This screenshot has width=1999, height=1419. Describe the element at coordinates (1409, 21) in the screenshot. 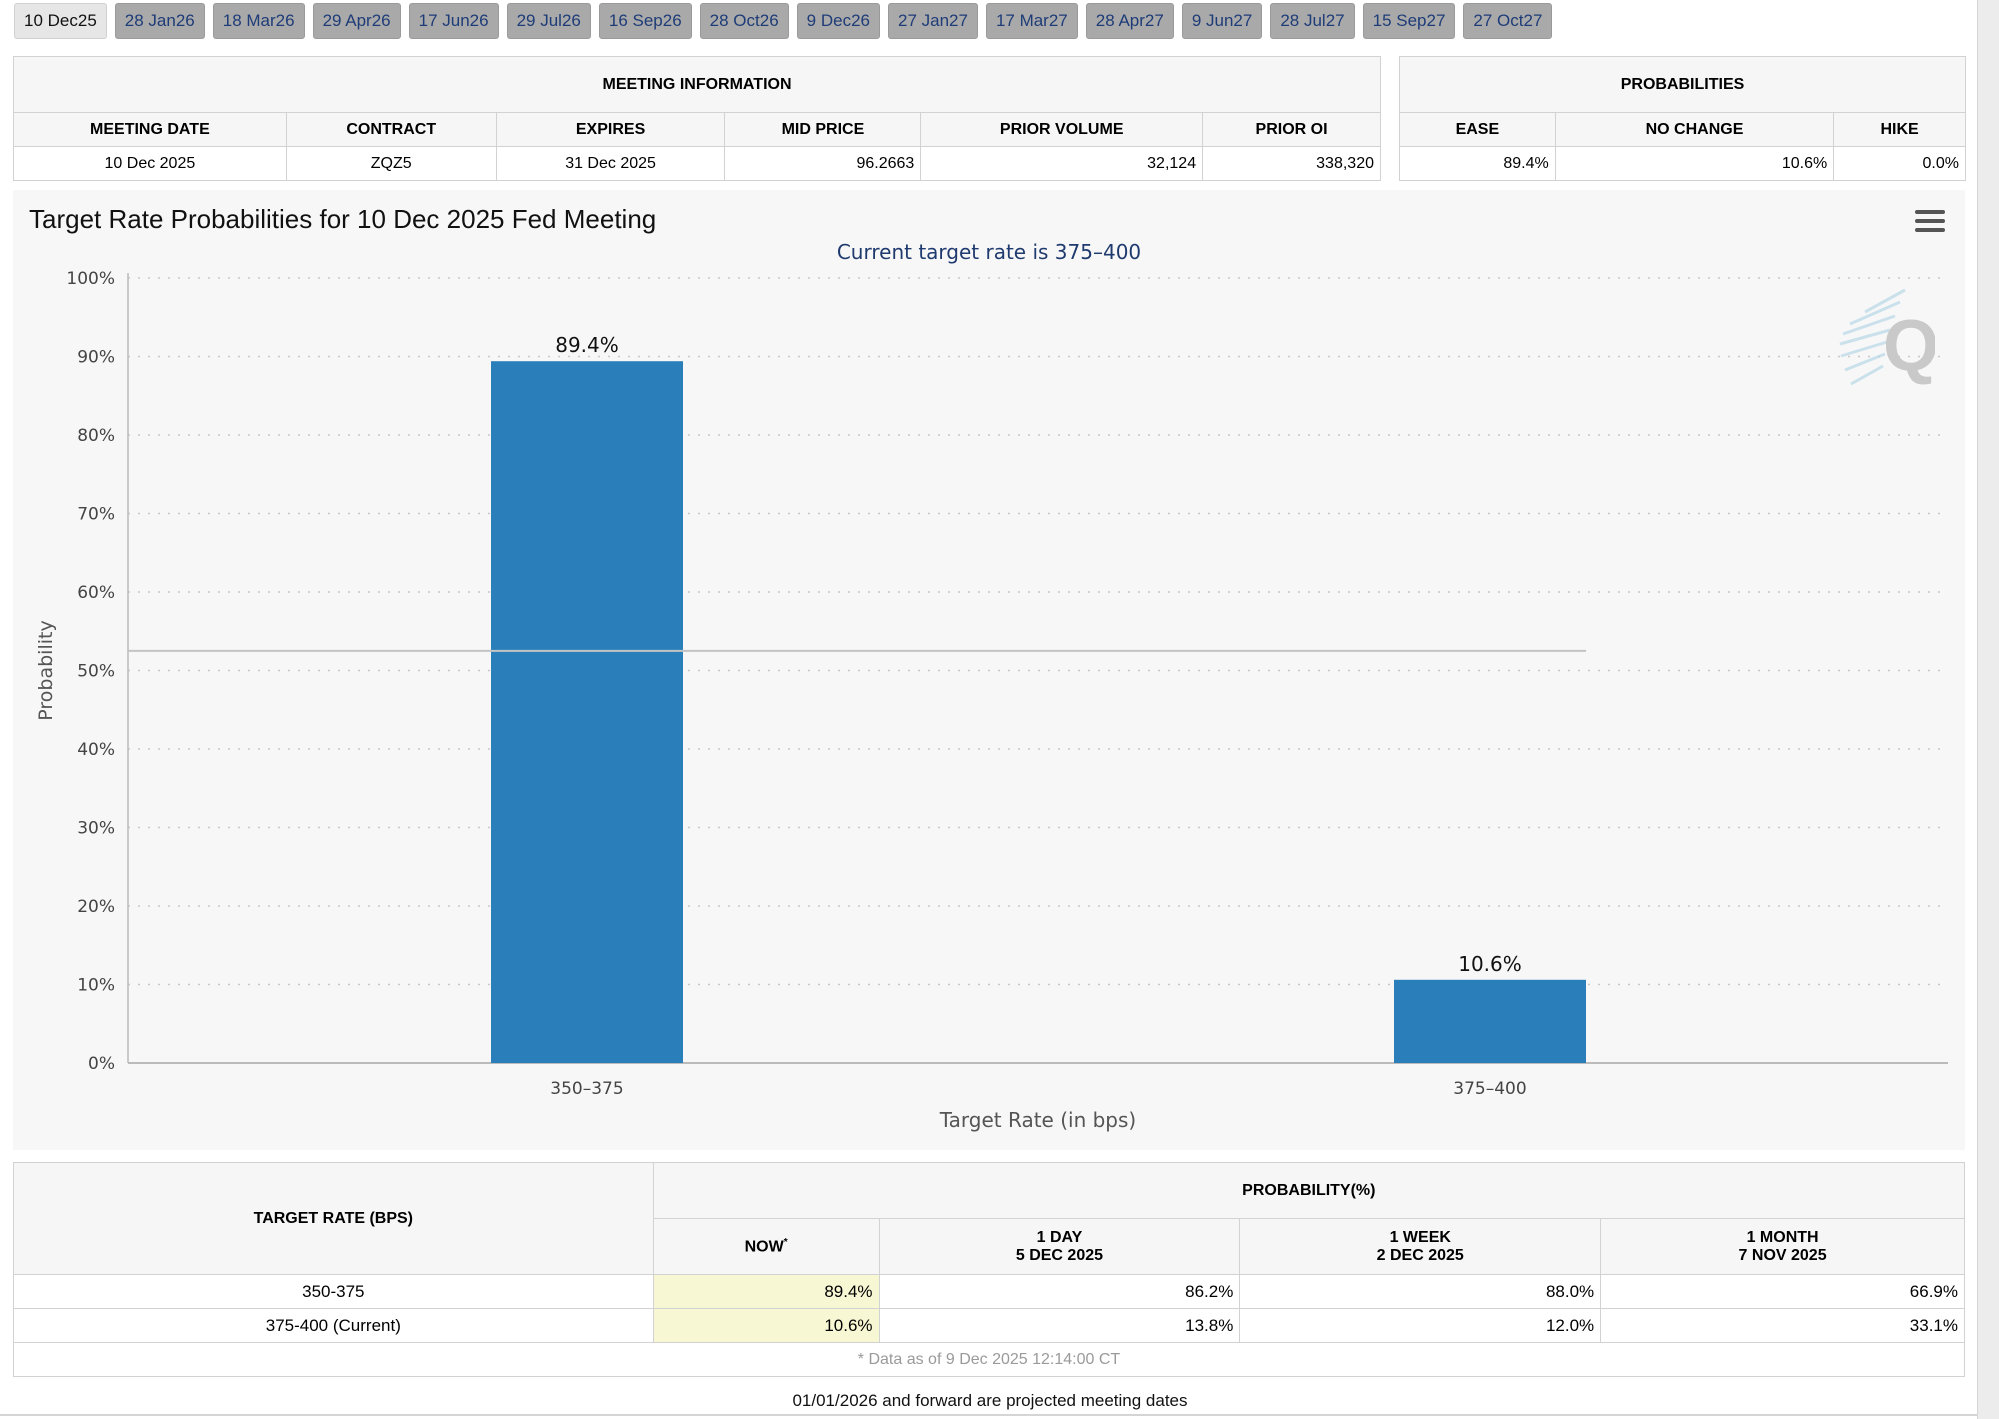

I see `tab-15-sep27: 15 Sep27` at that location.